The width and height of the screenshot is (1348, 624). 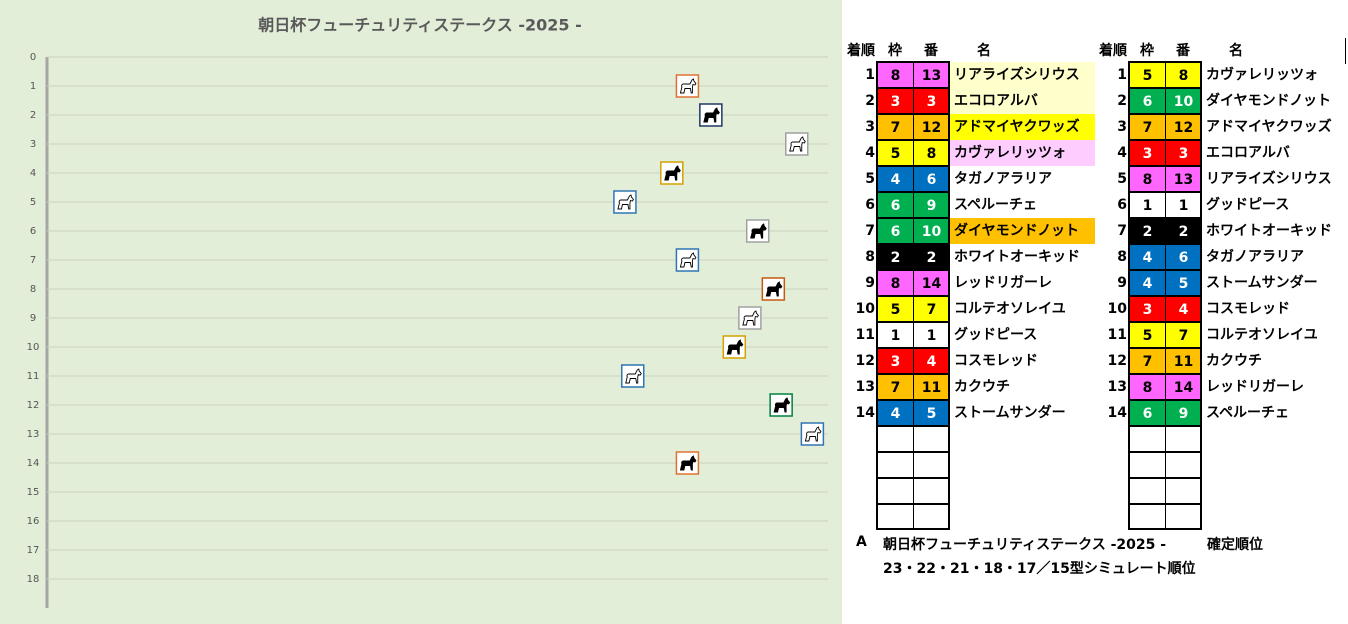 I want to click on y-tick-label: 18, so click(x=33, y=579).